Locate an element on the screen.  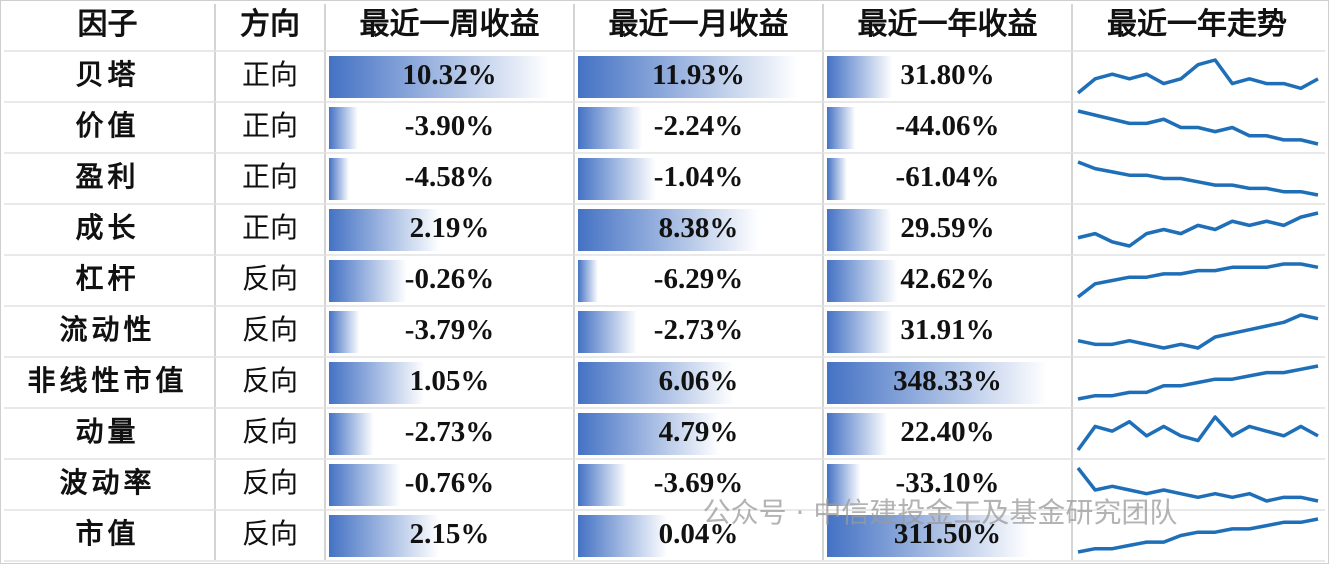
factor-cell: 动量 is located at coordinates (107, 432).